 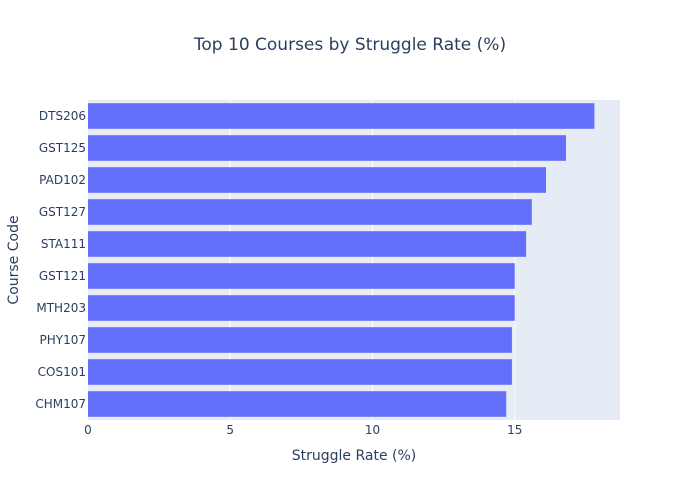 What do you see at coordinates (303, 430) in the screenshot?
I see `x-tick-labels: 0 5 10 15` at bounding box center [303, 430].